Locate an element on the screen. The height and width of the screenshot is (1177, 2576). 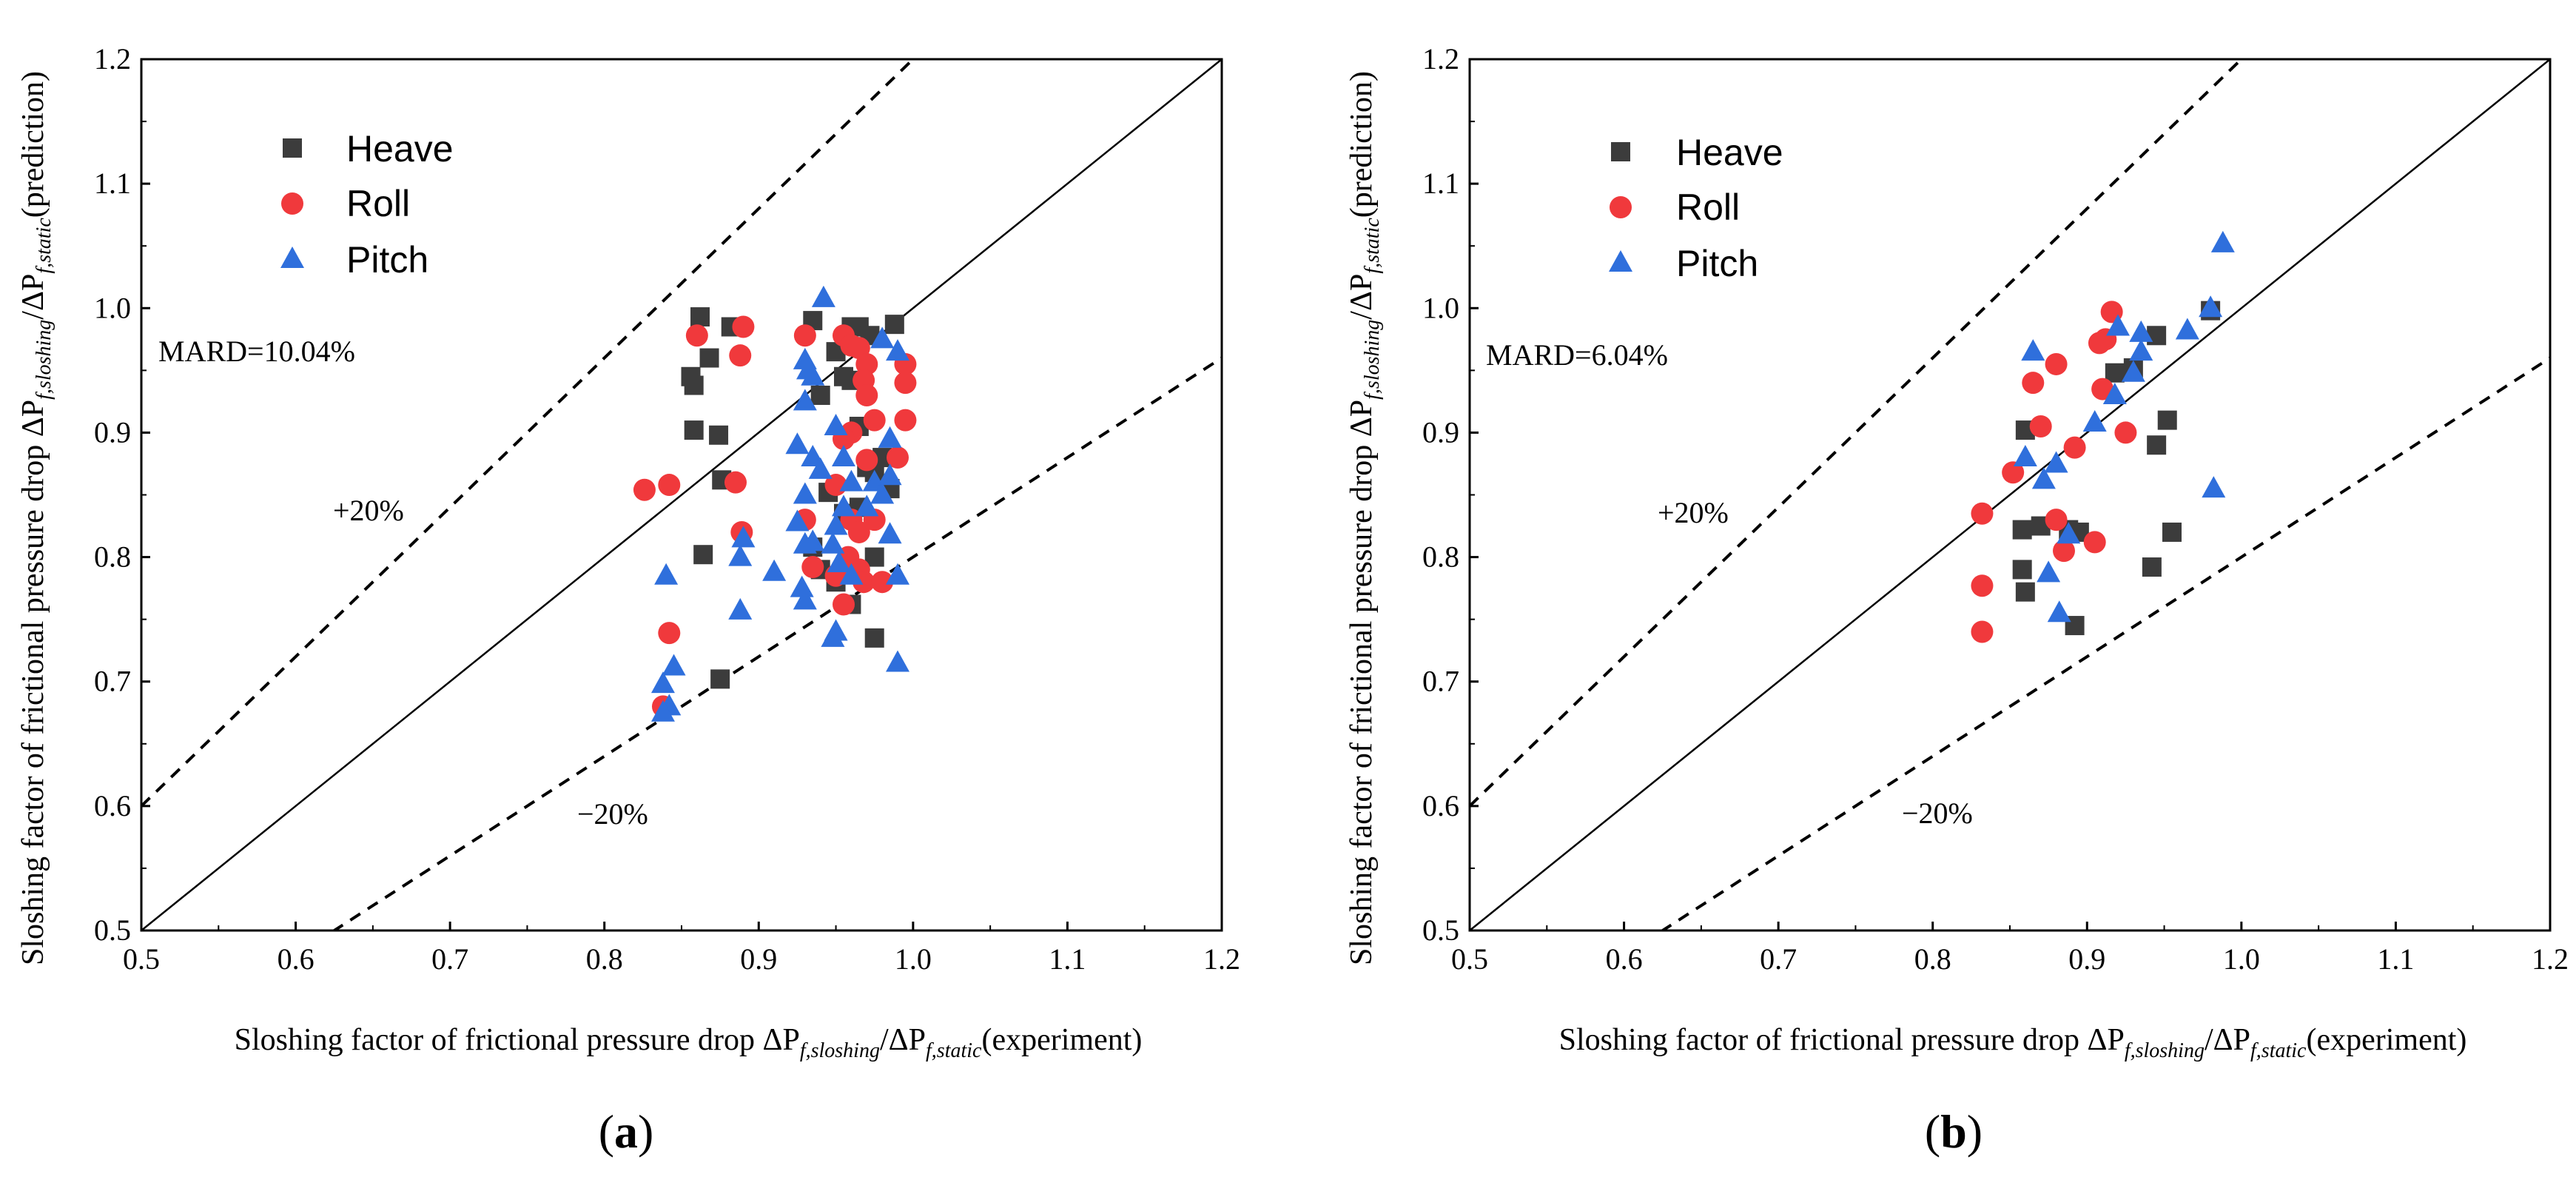
panel-b-y-tick-label: 0.5 is located at coordinates (1440, 930).